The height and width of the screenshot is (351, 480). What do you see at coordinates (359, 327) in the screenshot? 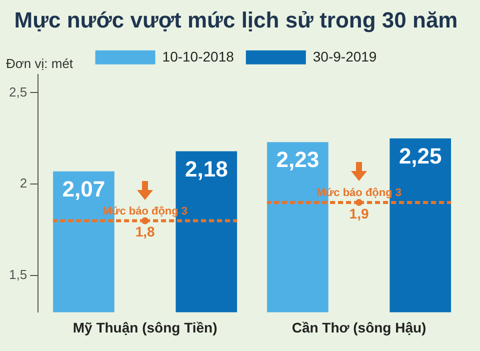
I see `x-tick-label: Cần Thơ (sông Hậu)` at bounding box center [359, 327].